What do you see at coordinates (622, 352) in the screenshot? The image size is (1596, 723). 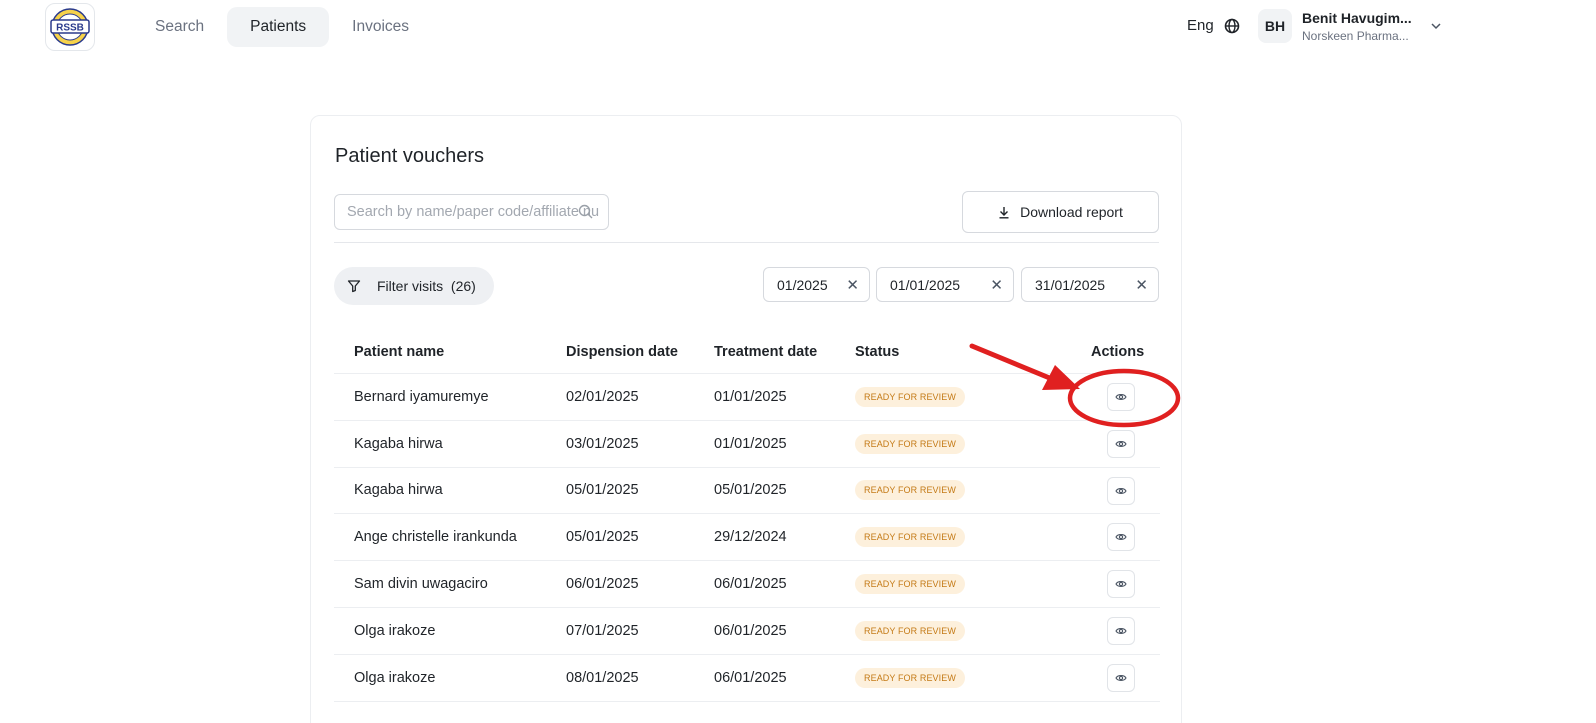 I see `column-header-dispension-date: Dispension date` at bounding box center [622, 352].